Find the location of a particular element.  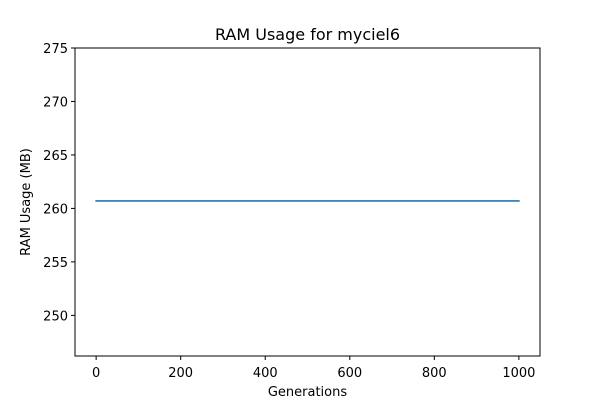

x-axis-title: Generations is located at coordinates (308, 392).